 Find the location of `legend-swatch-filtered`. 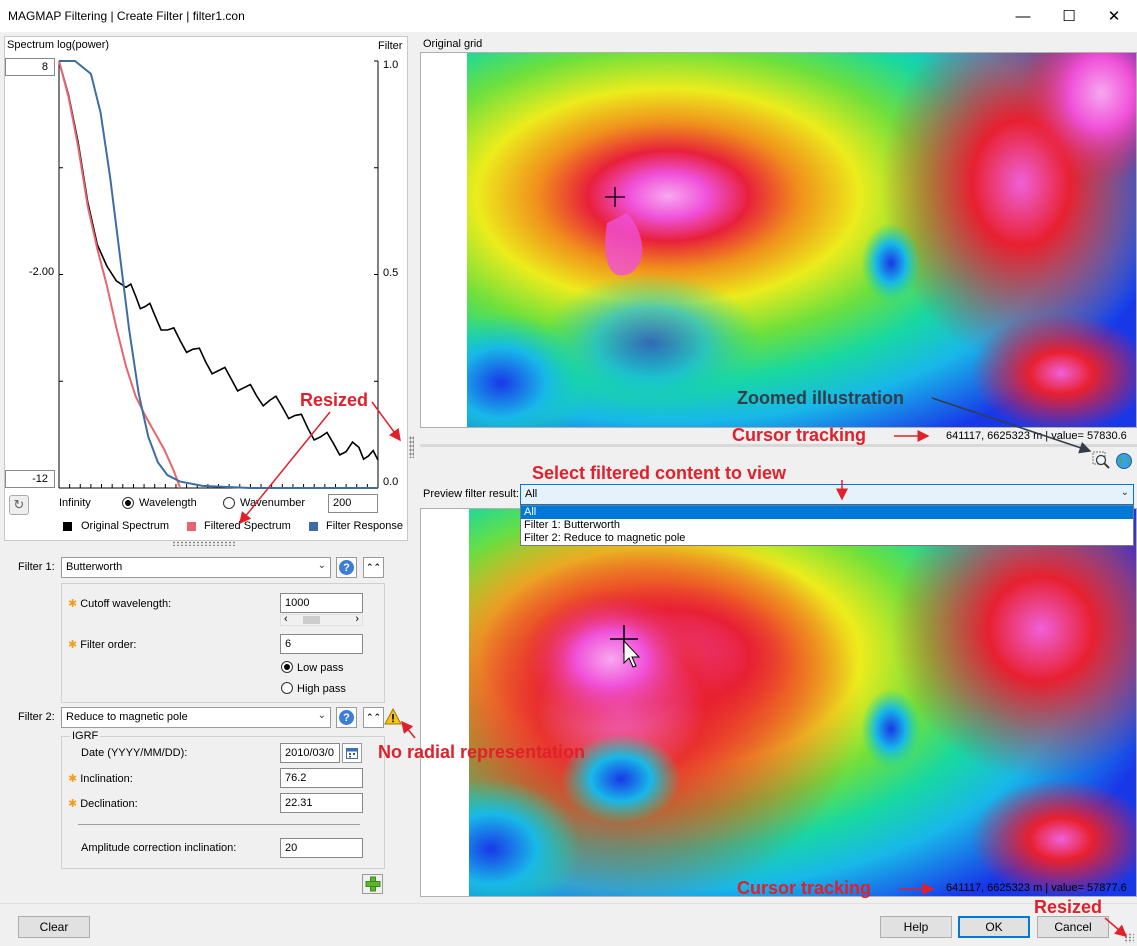

legend-swatch-filtered is located at coordinates (191, 526).